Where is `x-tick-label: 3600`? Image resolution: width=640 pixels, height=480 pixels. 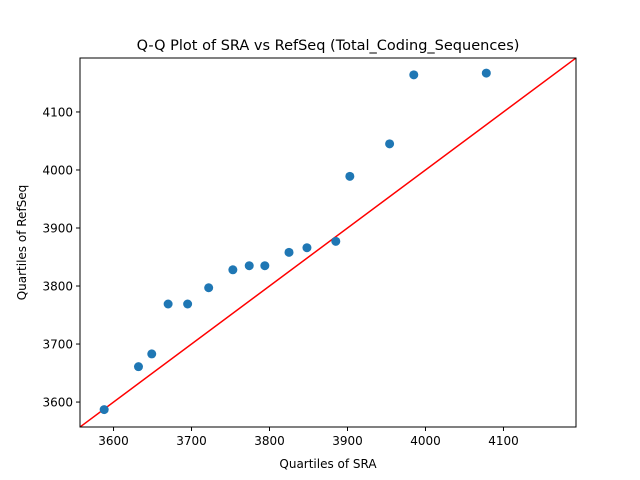
x-tick-label: 3600 is located at coordinates (113, 441).